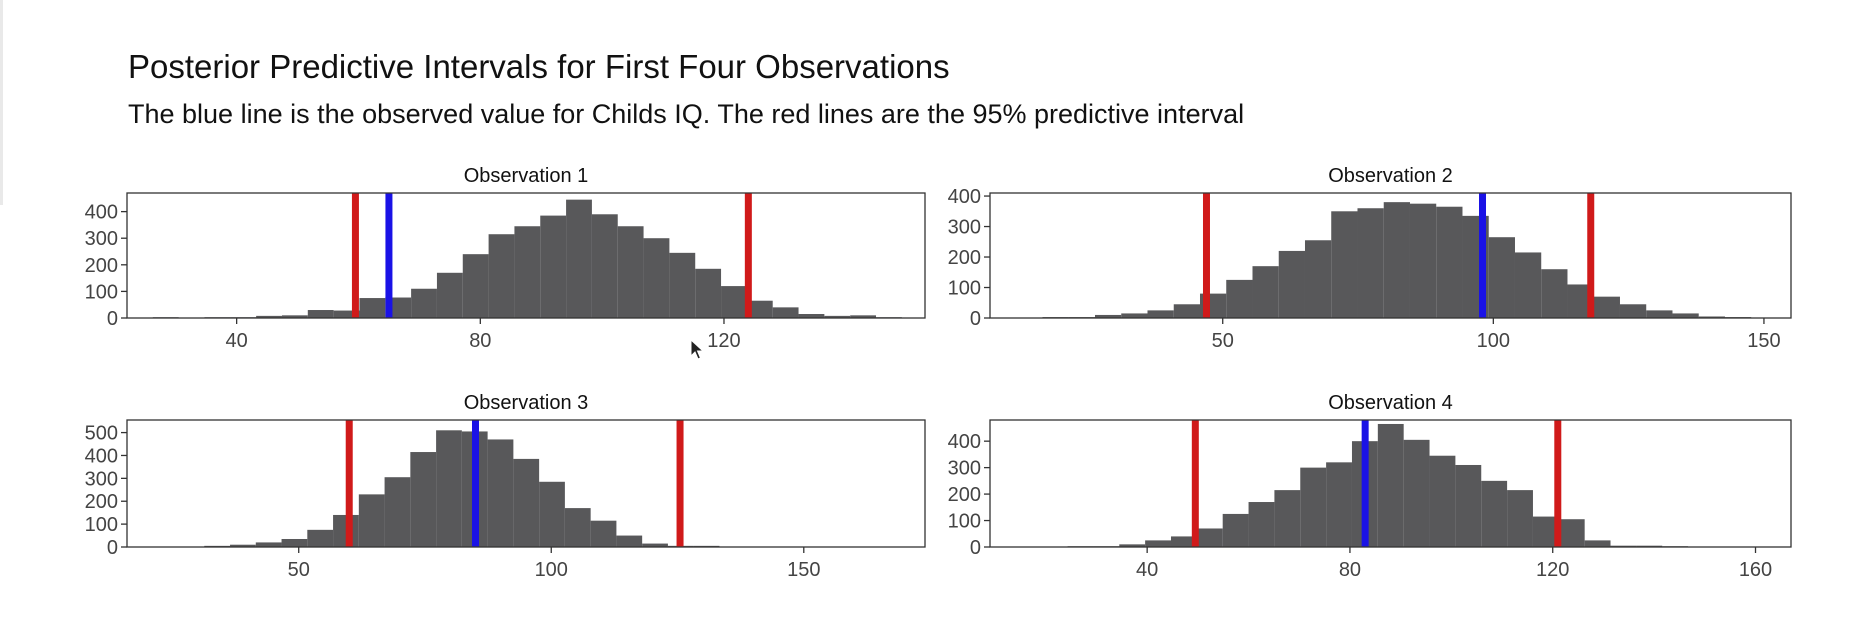 The width and height of the screenshot is (1870, 621). What do you see at coordinates (1390, 176) in the screenshot?
I see `panel-title: Observation 2` at bounding box center [1390, 176].